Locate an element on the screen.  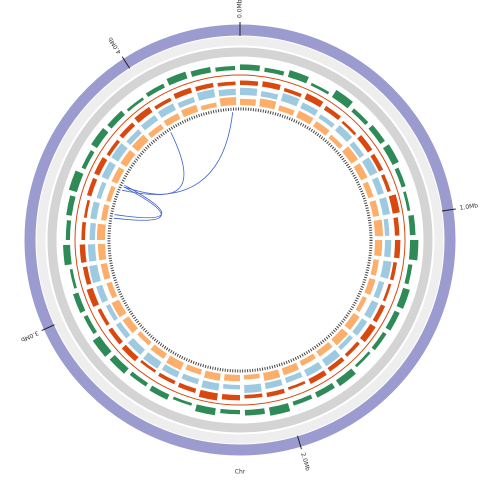
tick-label: 0.0Mb is located at coordinates (240, 9).